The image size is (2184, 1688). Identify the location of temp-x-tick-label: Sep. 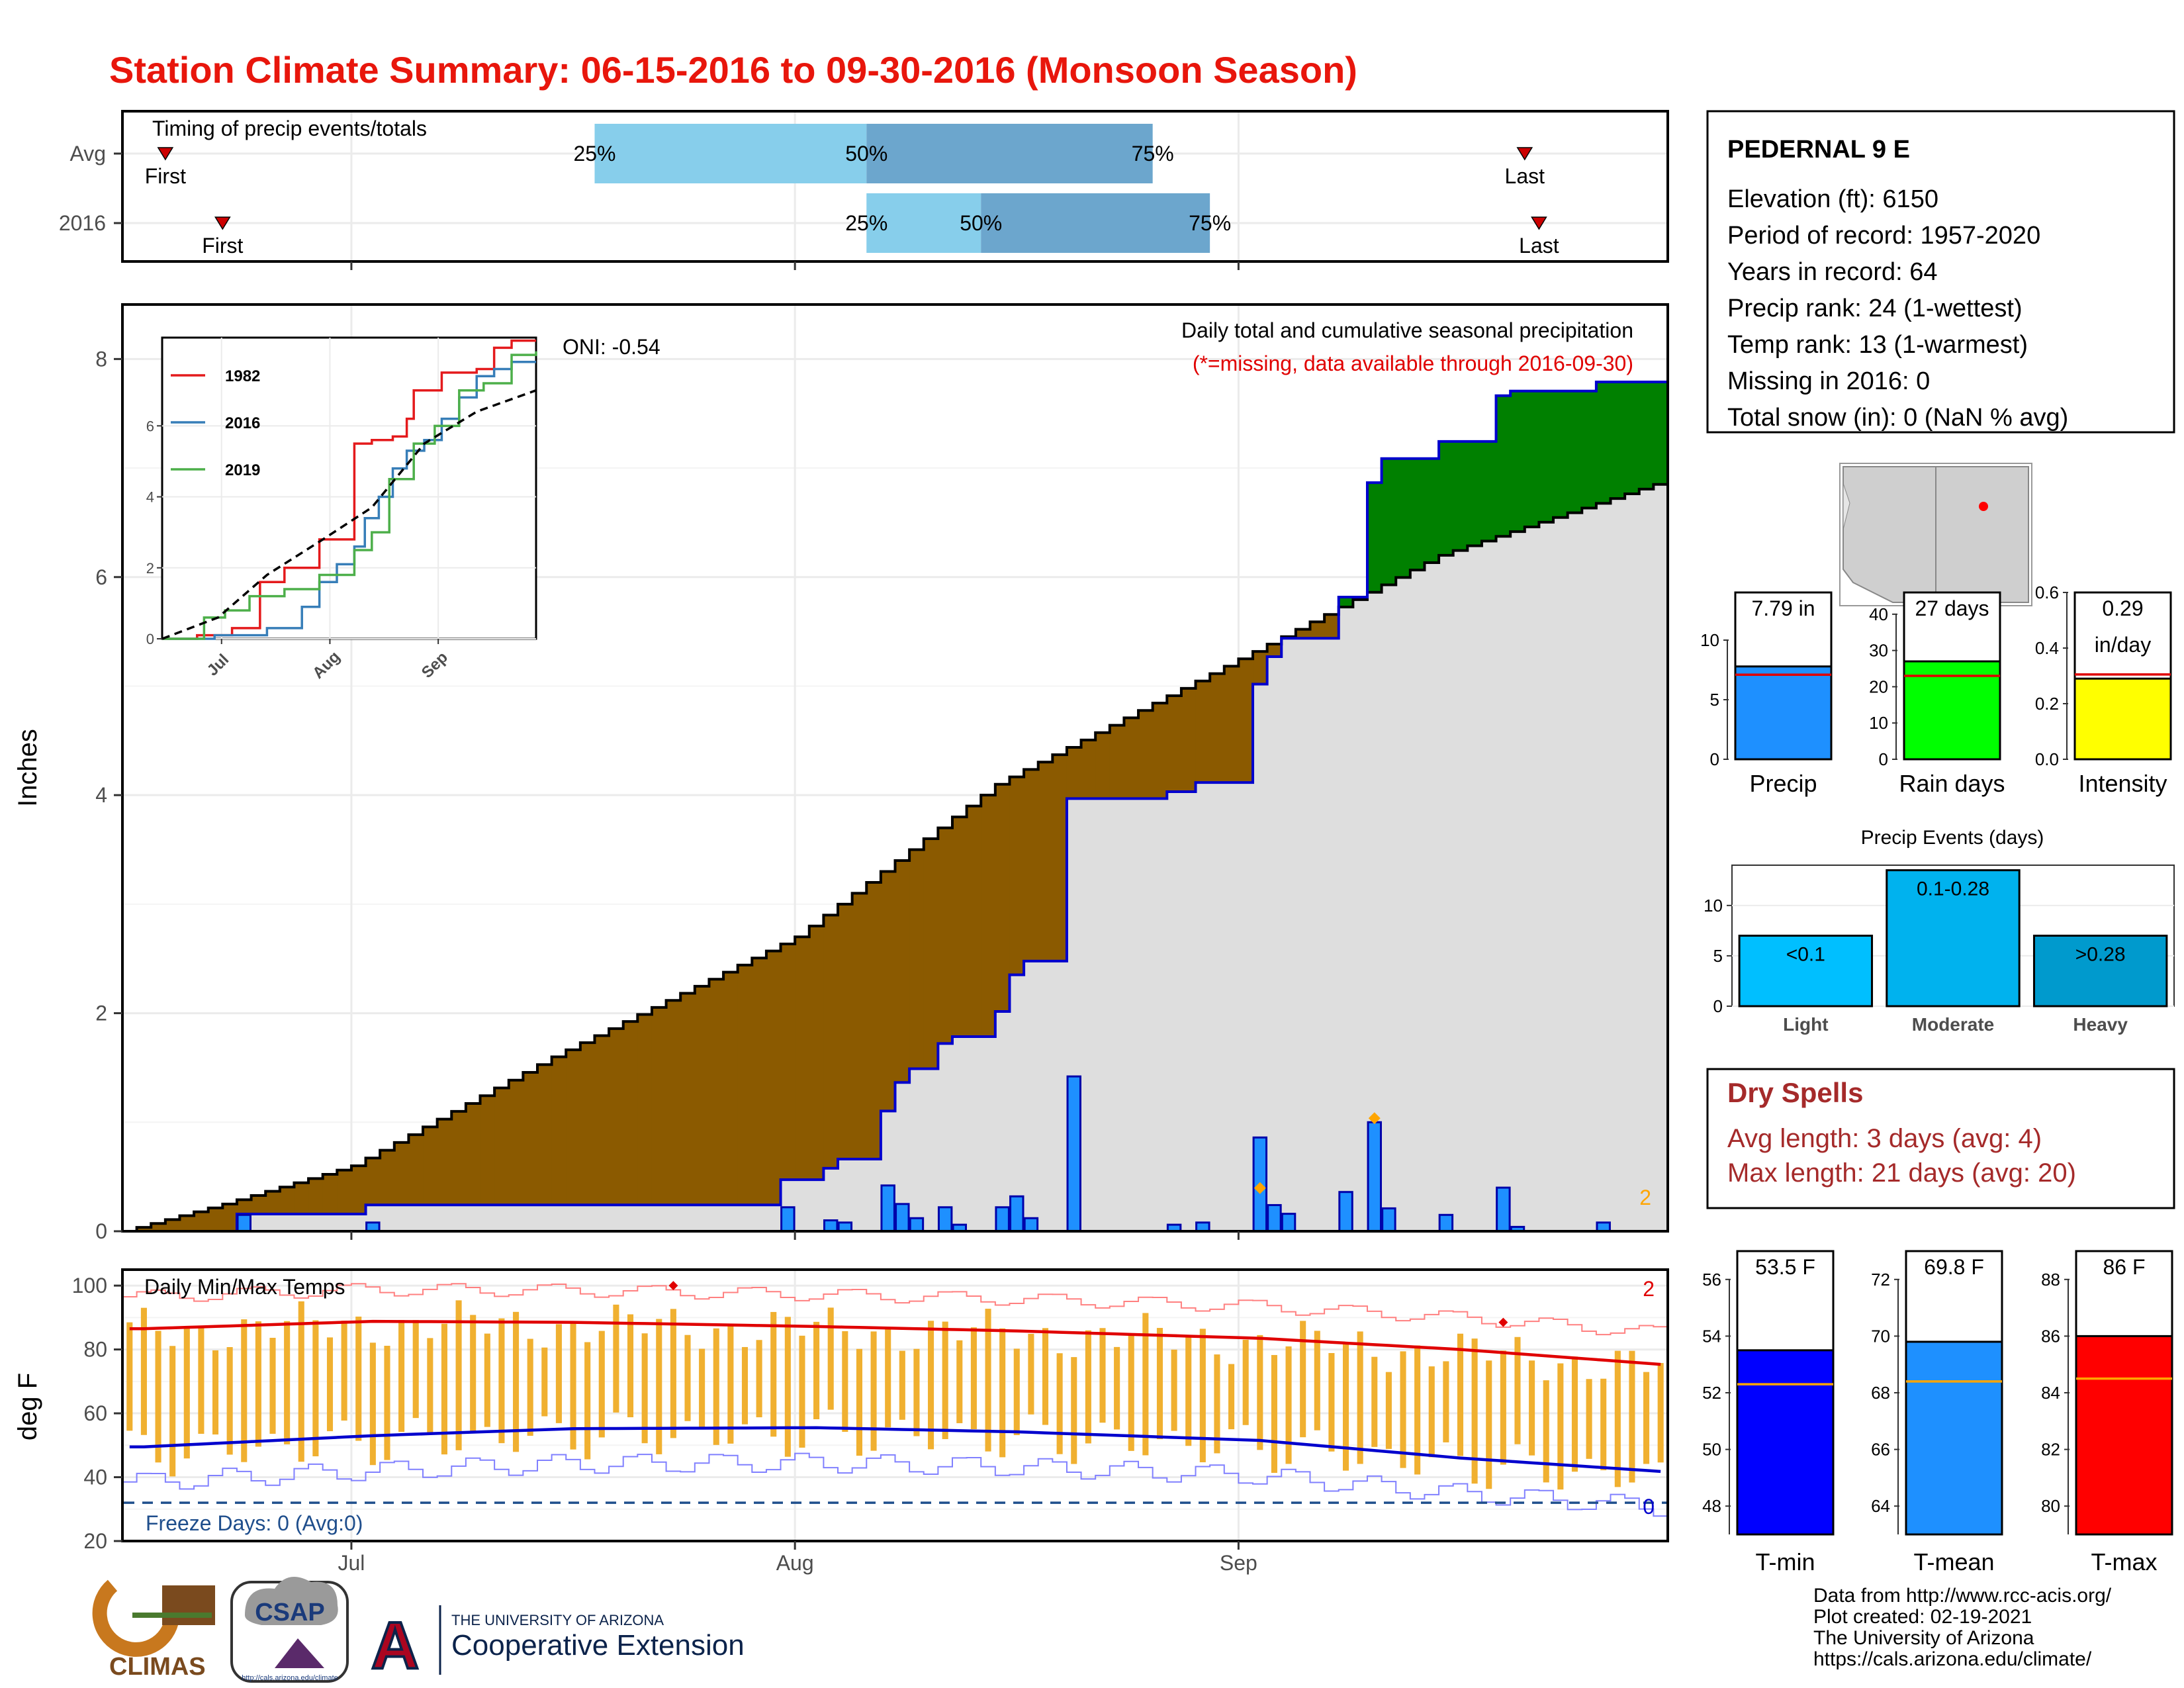
(1238, 1563).